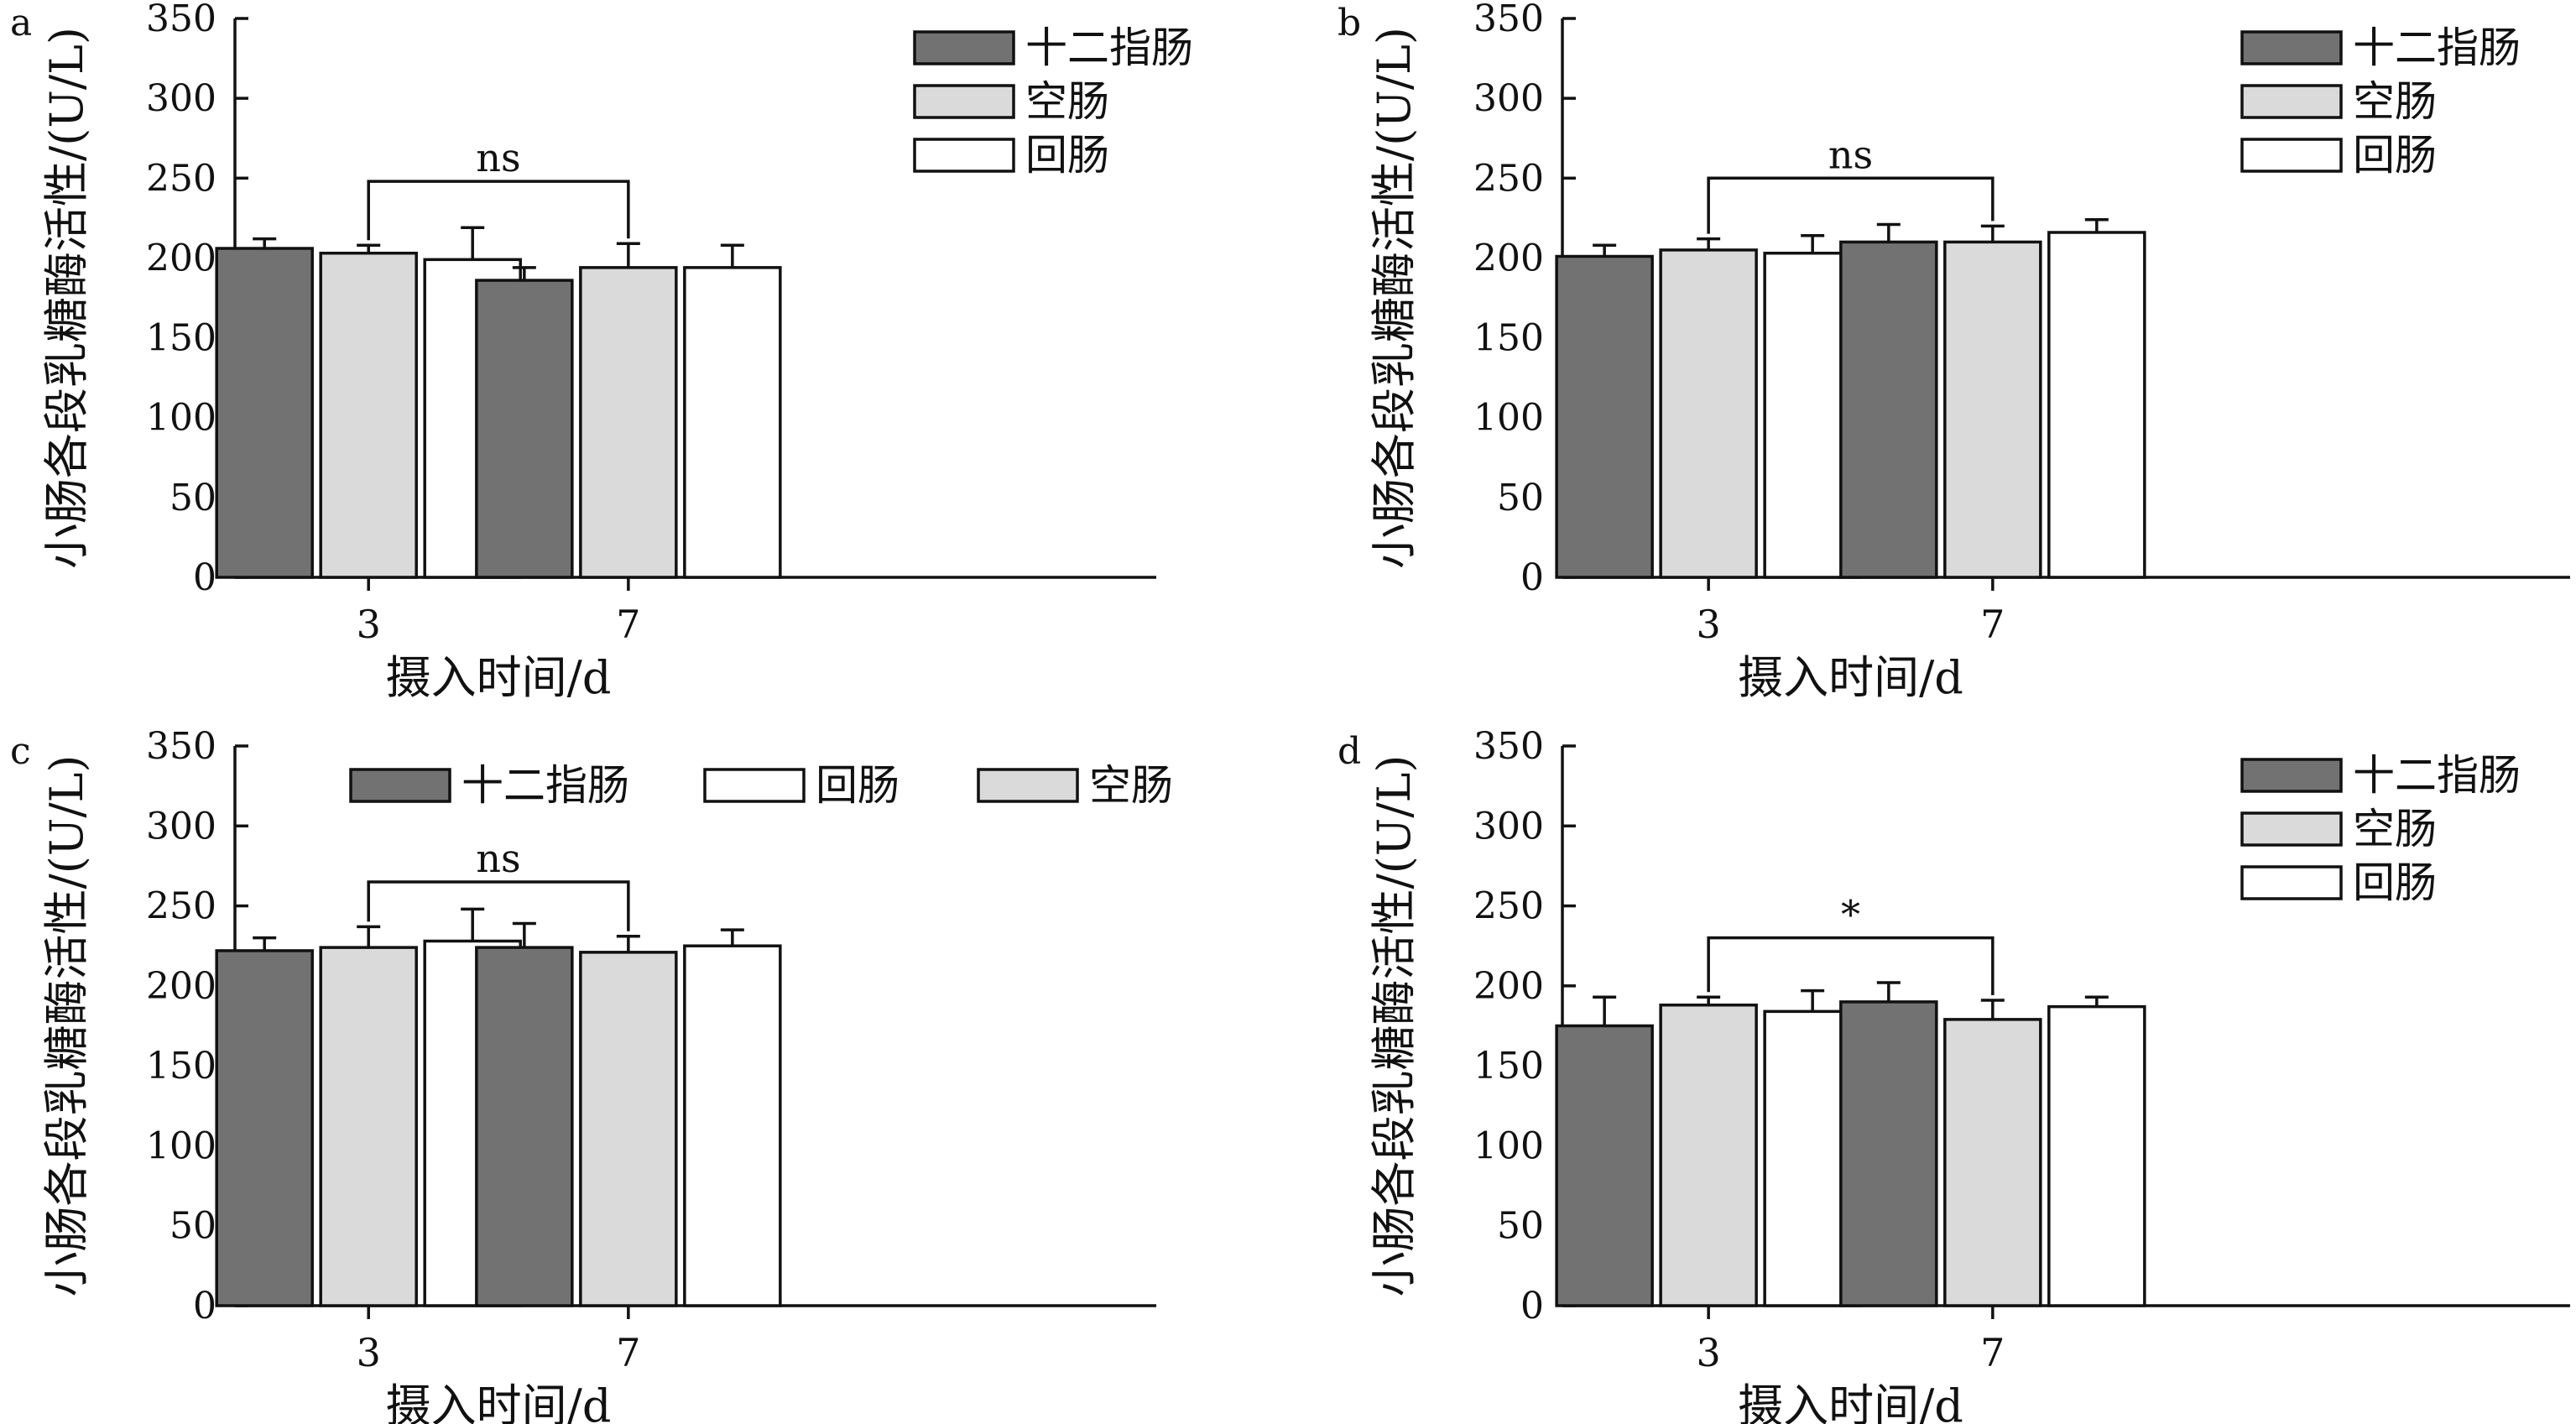 The image size is (2576, 1424). What do you see at coordinates (1850, 914) in the screenshot?
I see `significance-label: *` at bounding box center [1850, 914].